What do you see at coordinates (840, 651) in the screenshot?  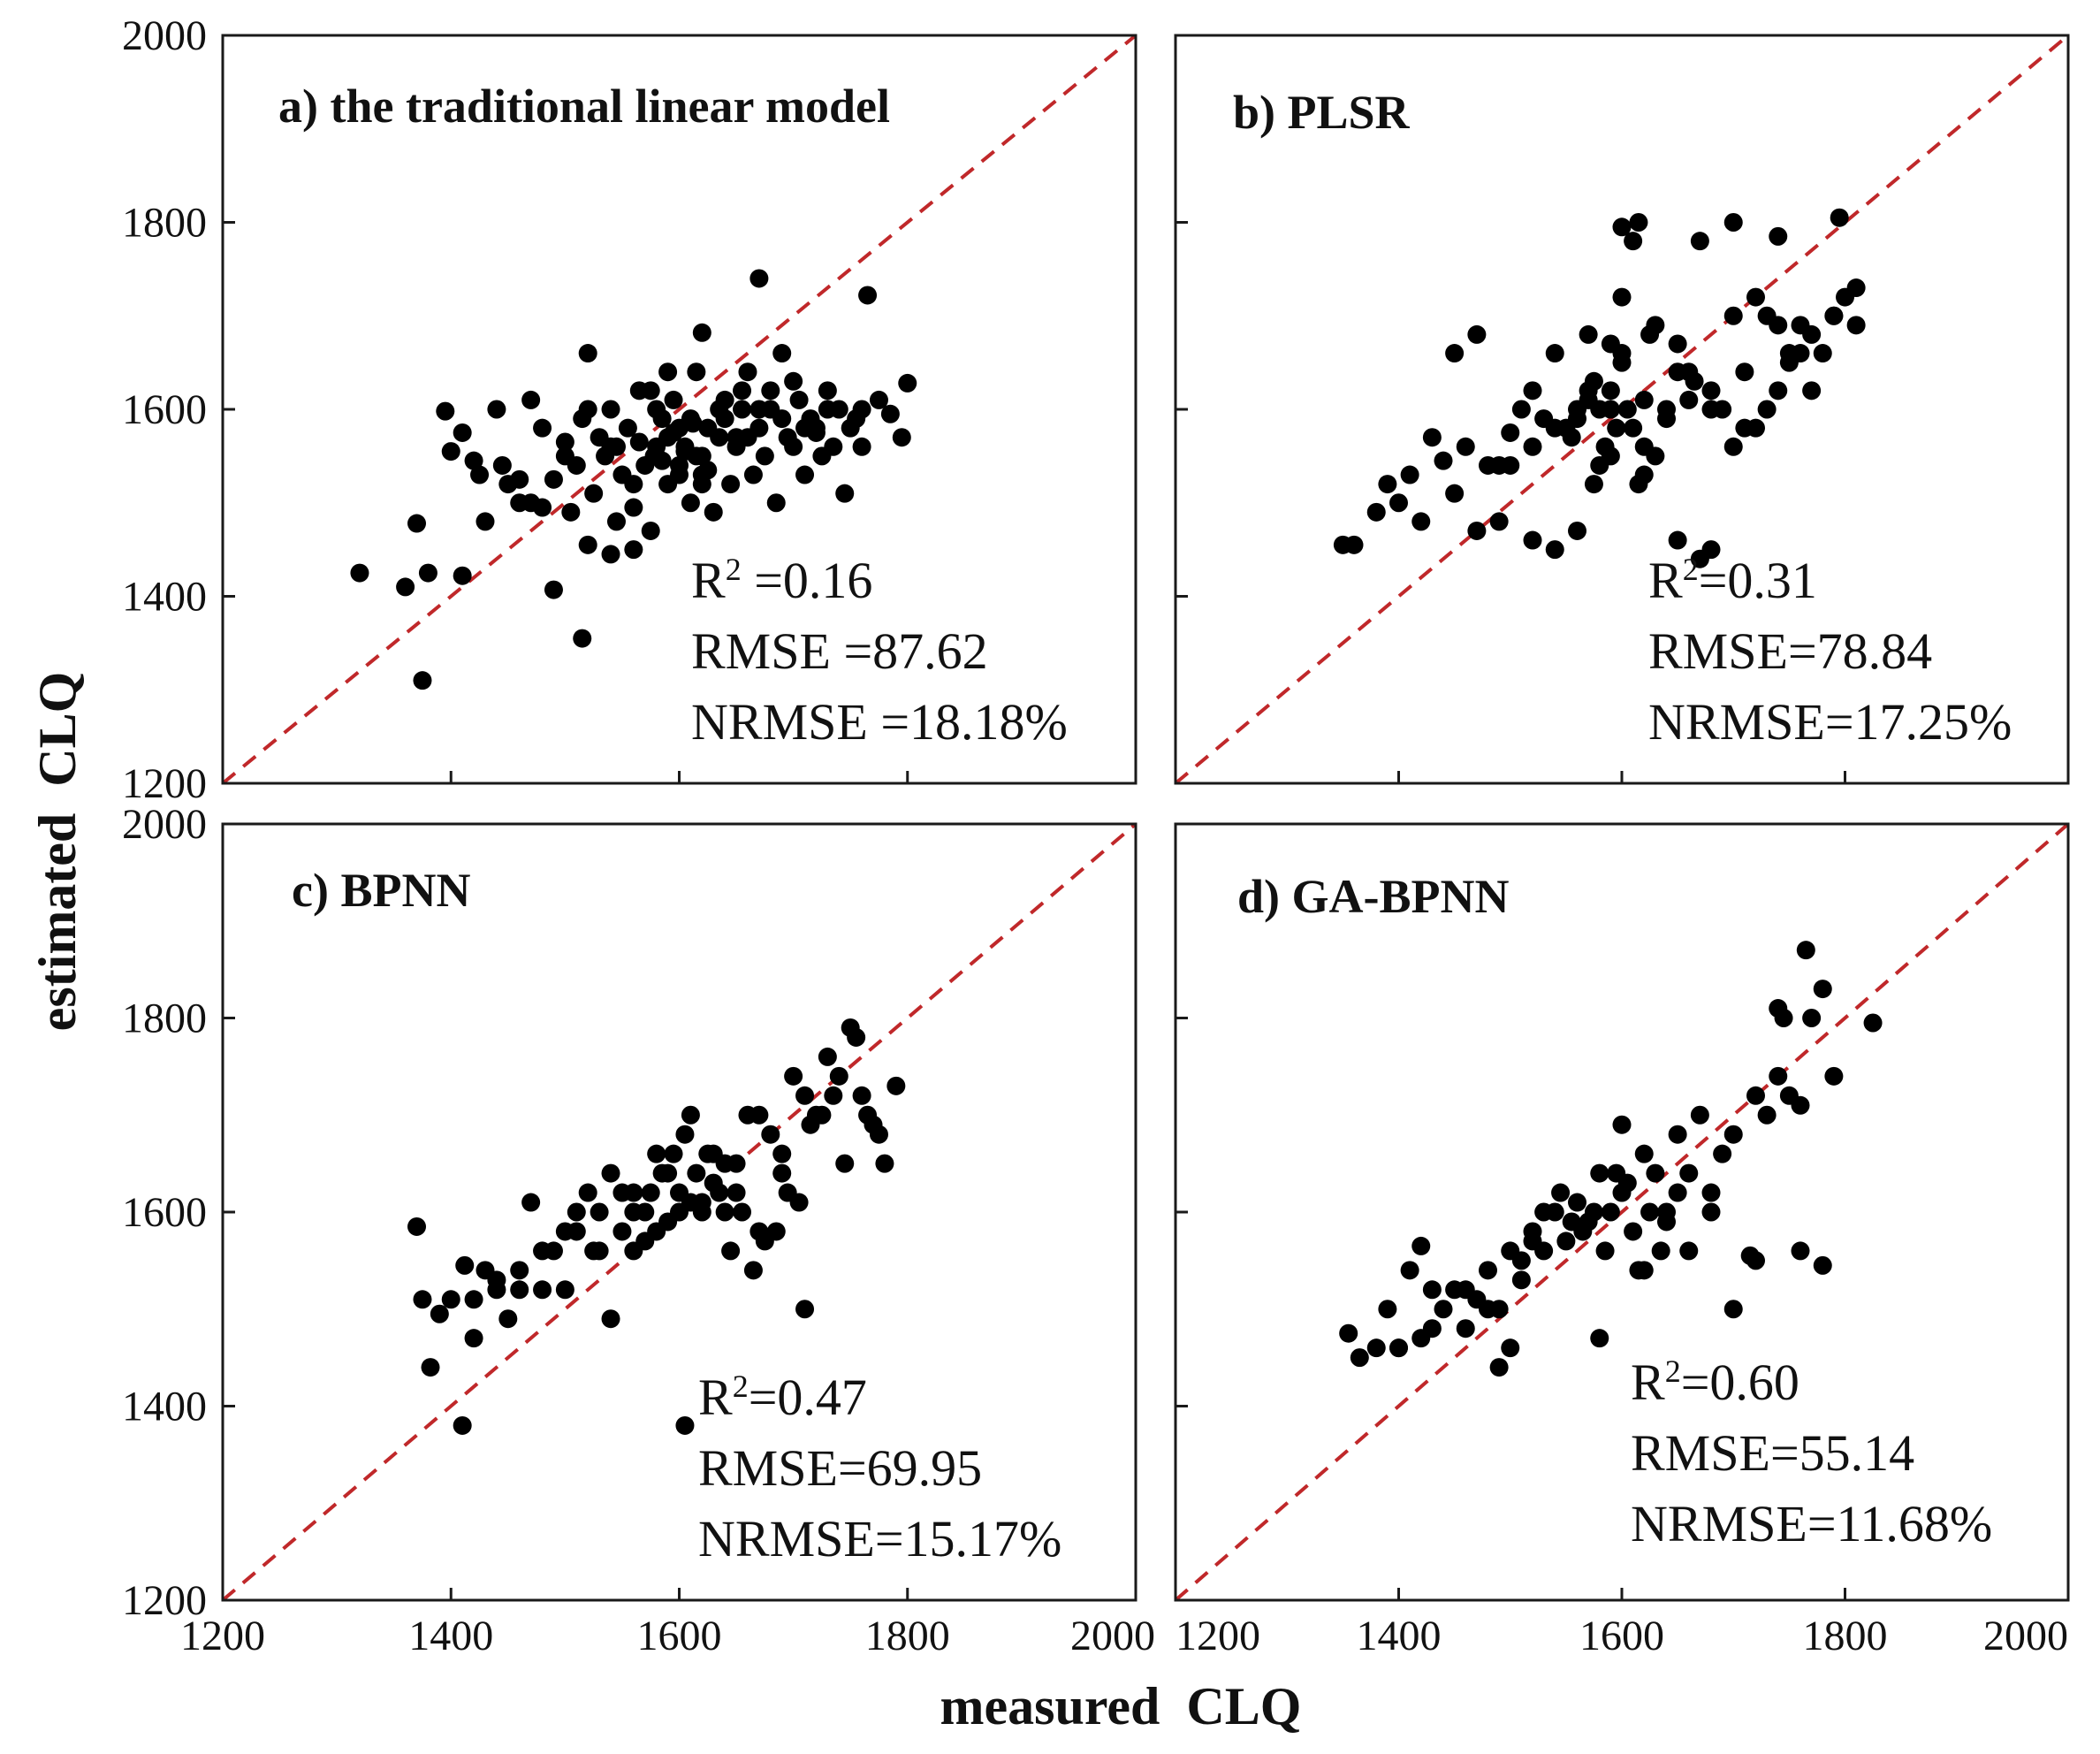 I see `rmse-stat: RMSE =87.62` at bounding box center [840, 651].